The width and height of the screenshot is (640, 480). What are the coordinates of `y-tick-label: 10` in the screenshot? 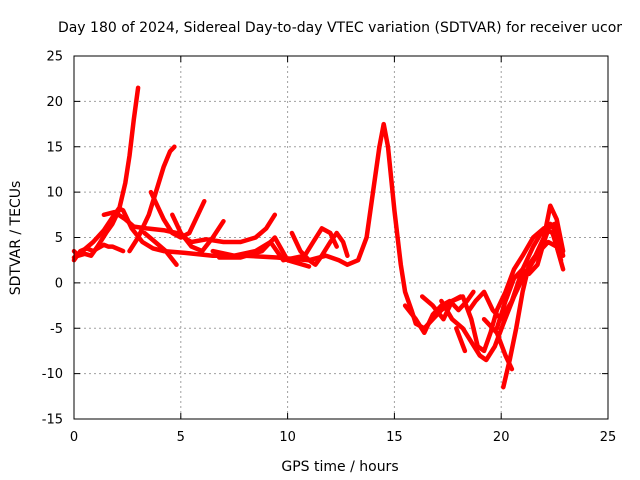 It's located at (54, 193).